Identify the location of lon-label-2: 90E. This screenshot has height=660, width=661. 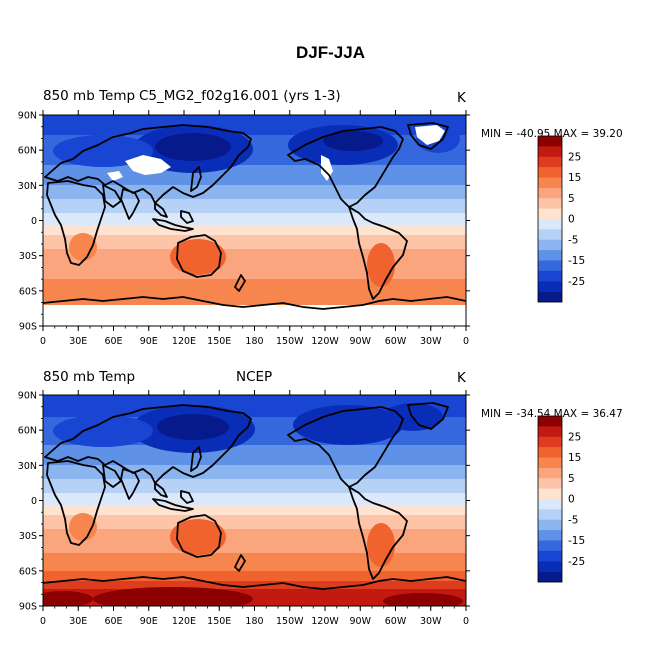
(149, 621).